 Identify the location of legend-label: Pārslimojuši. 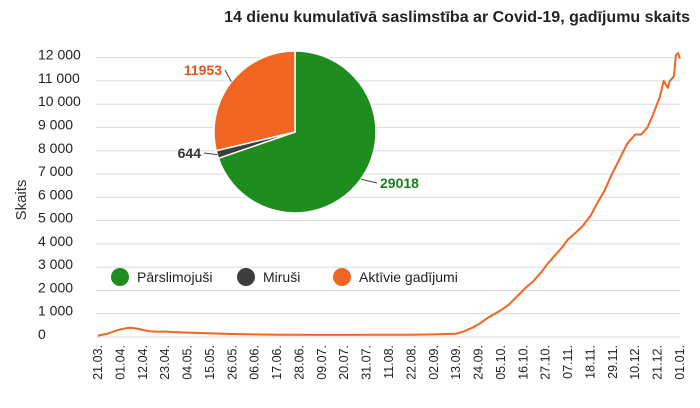
(174, 277).